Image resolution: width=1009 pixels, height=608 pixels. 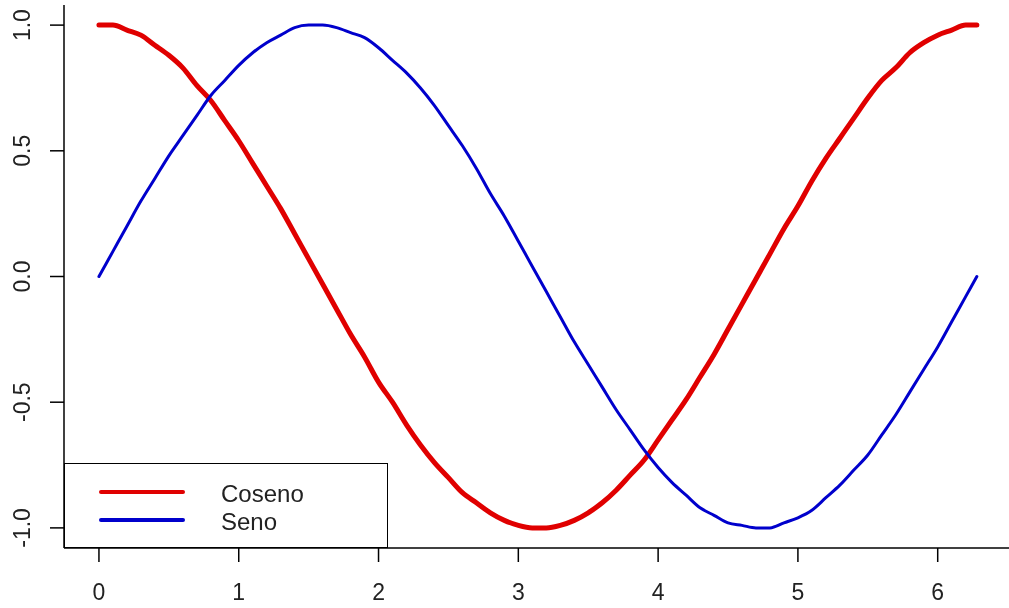 What do you see at coordinates (22, 528) in the screenshot?
I see `y-tick-label: -1.0` at bounding box center [22, 528].